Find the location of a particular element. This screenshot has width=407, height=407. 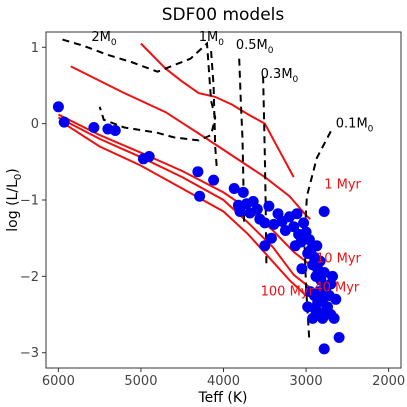

x-tick-label: 3000 is located at coordinates (306, 381).